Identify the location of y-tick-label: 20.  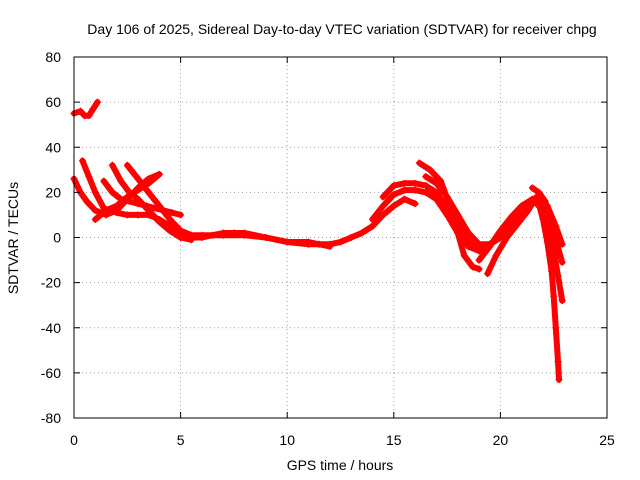
(53, 192).